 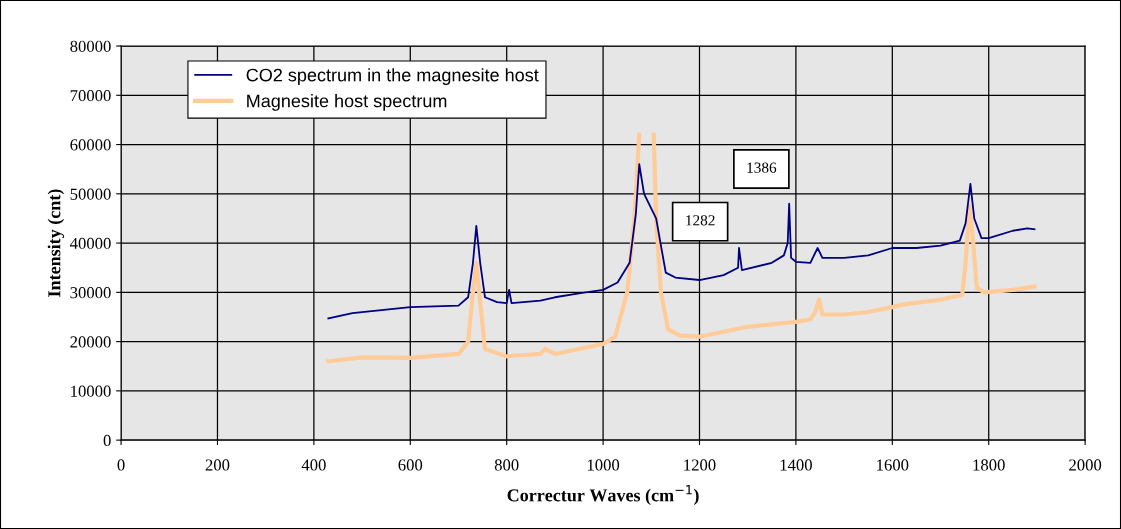 I want to click on x-tick-label: 2000, so click(x=1085, y=465).